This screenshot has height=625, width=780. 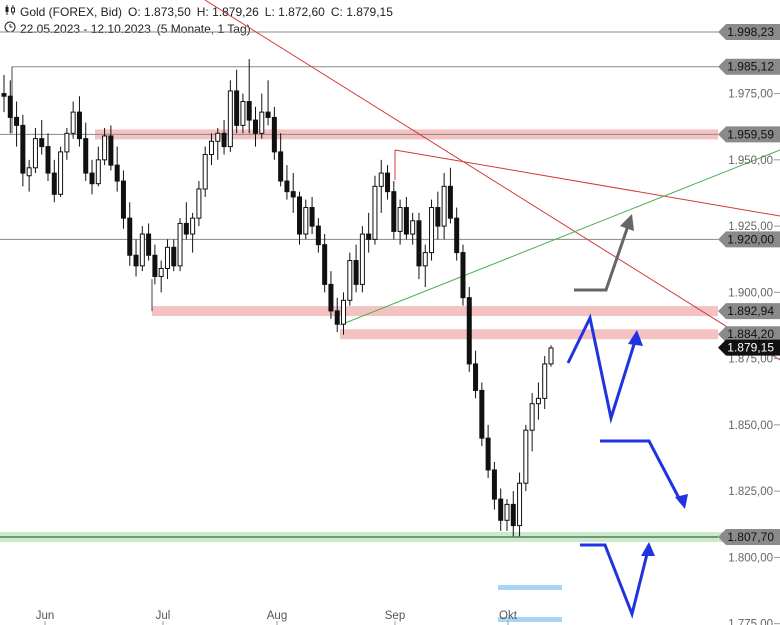 I want to click on close-value: C: 1.879,15, so click(x=361, y=12).